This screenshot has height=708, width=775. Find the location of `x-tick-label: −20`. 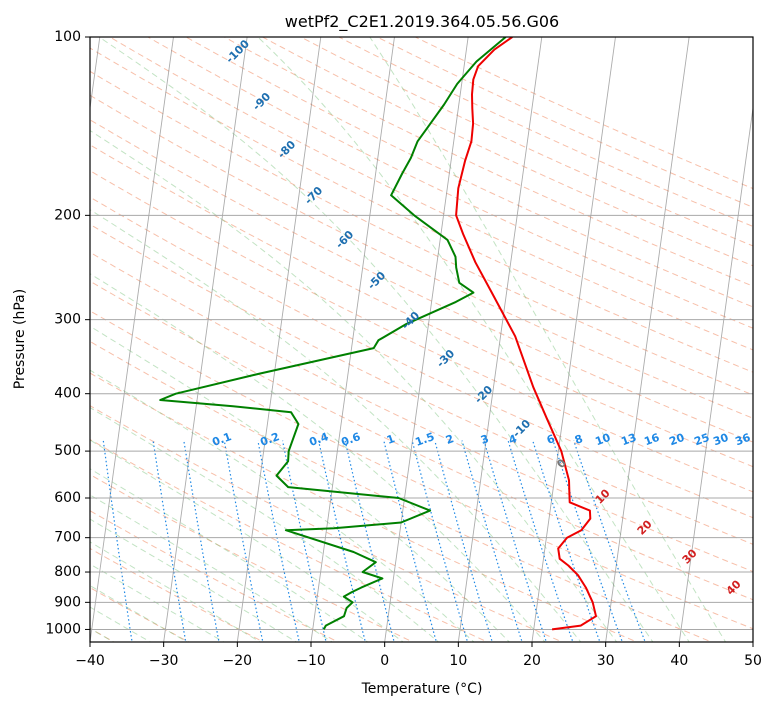

x-tick-label: −20 is located at coordinates (238, 661).